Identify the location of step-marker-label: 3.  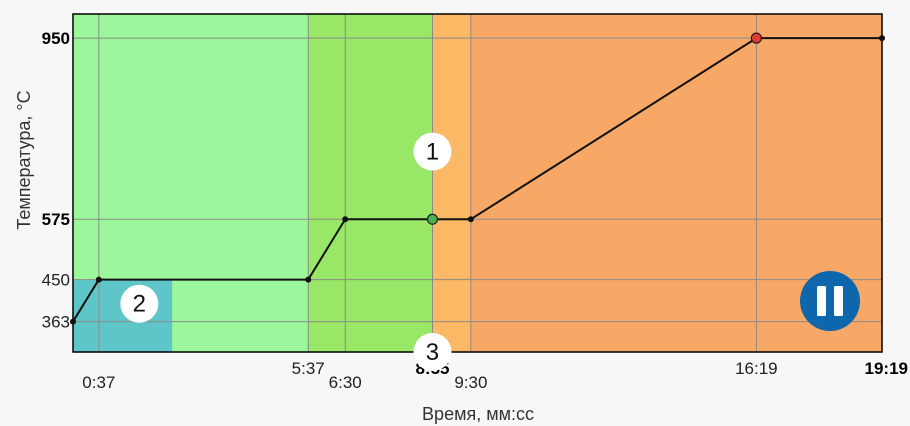
(432, 352).